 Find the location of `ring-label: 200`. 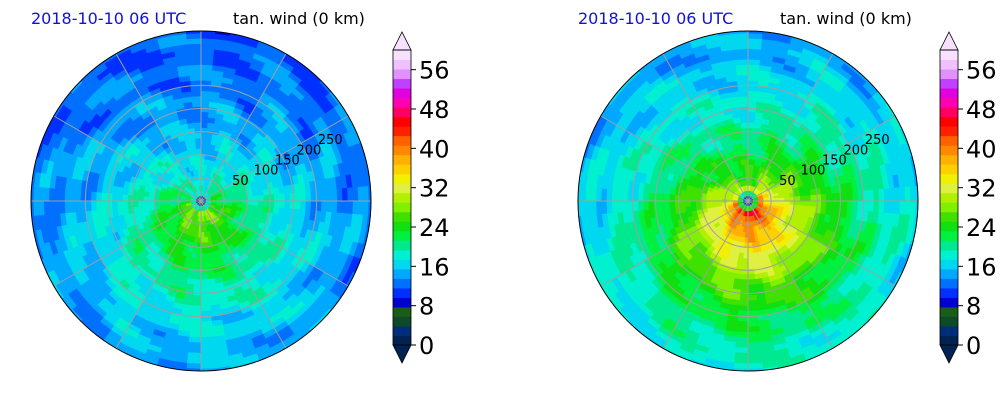

ring-label: 200 is located at coordinates (308, 150).